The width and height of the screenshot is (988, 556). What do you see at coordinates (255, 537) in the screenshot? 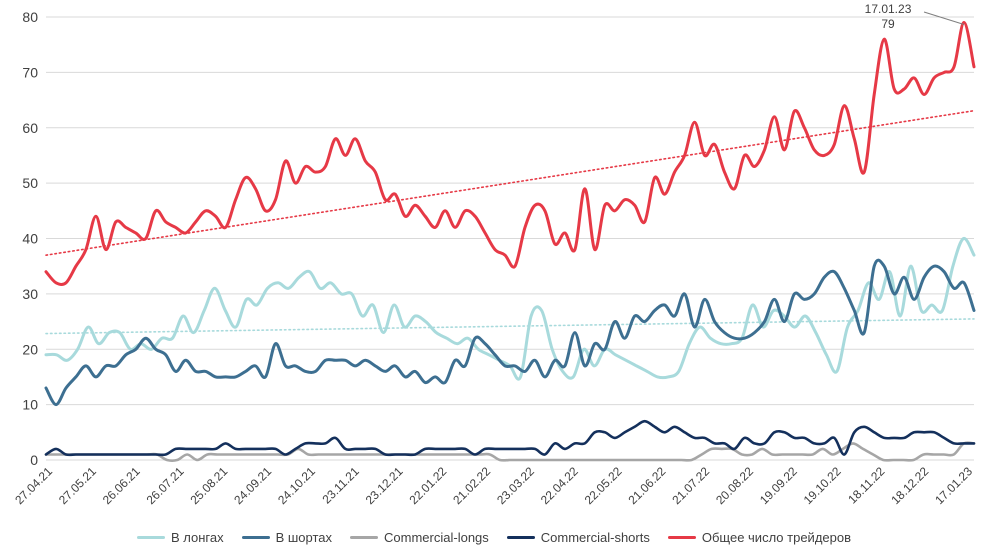
I see `legend-swatch-shorts` at bounding box center [255, 537].